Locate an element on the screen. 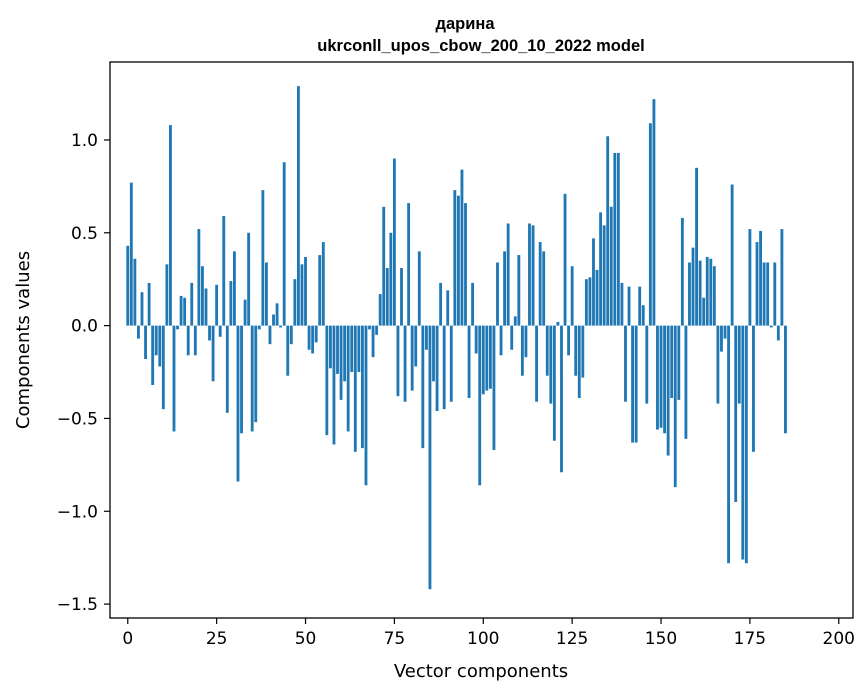  x-tick-label: 50 is located at coordinates (306, 639).